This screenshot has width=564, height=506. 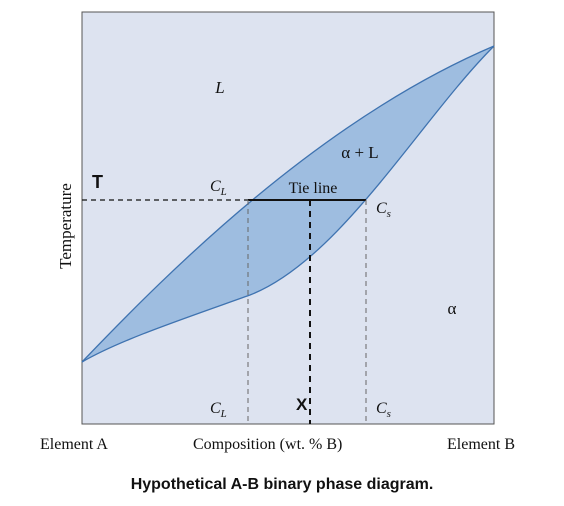 What do you see at coordinates (481, 444) in the screenshot?
I see `x-axis-right-label: Element B` at bounding box center [481, 444].